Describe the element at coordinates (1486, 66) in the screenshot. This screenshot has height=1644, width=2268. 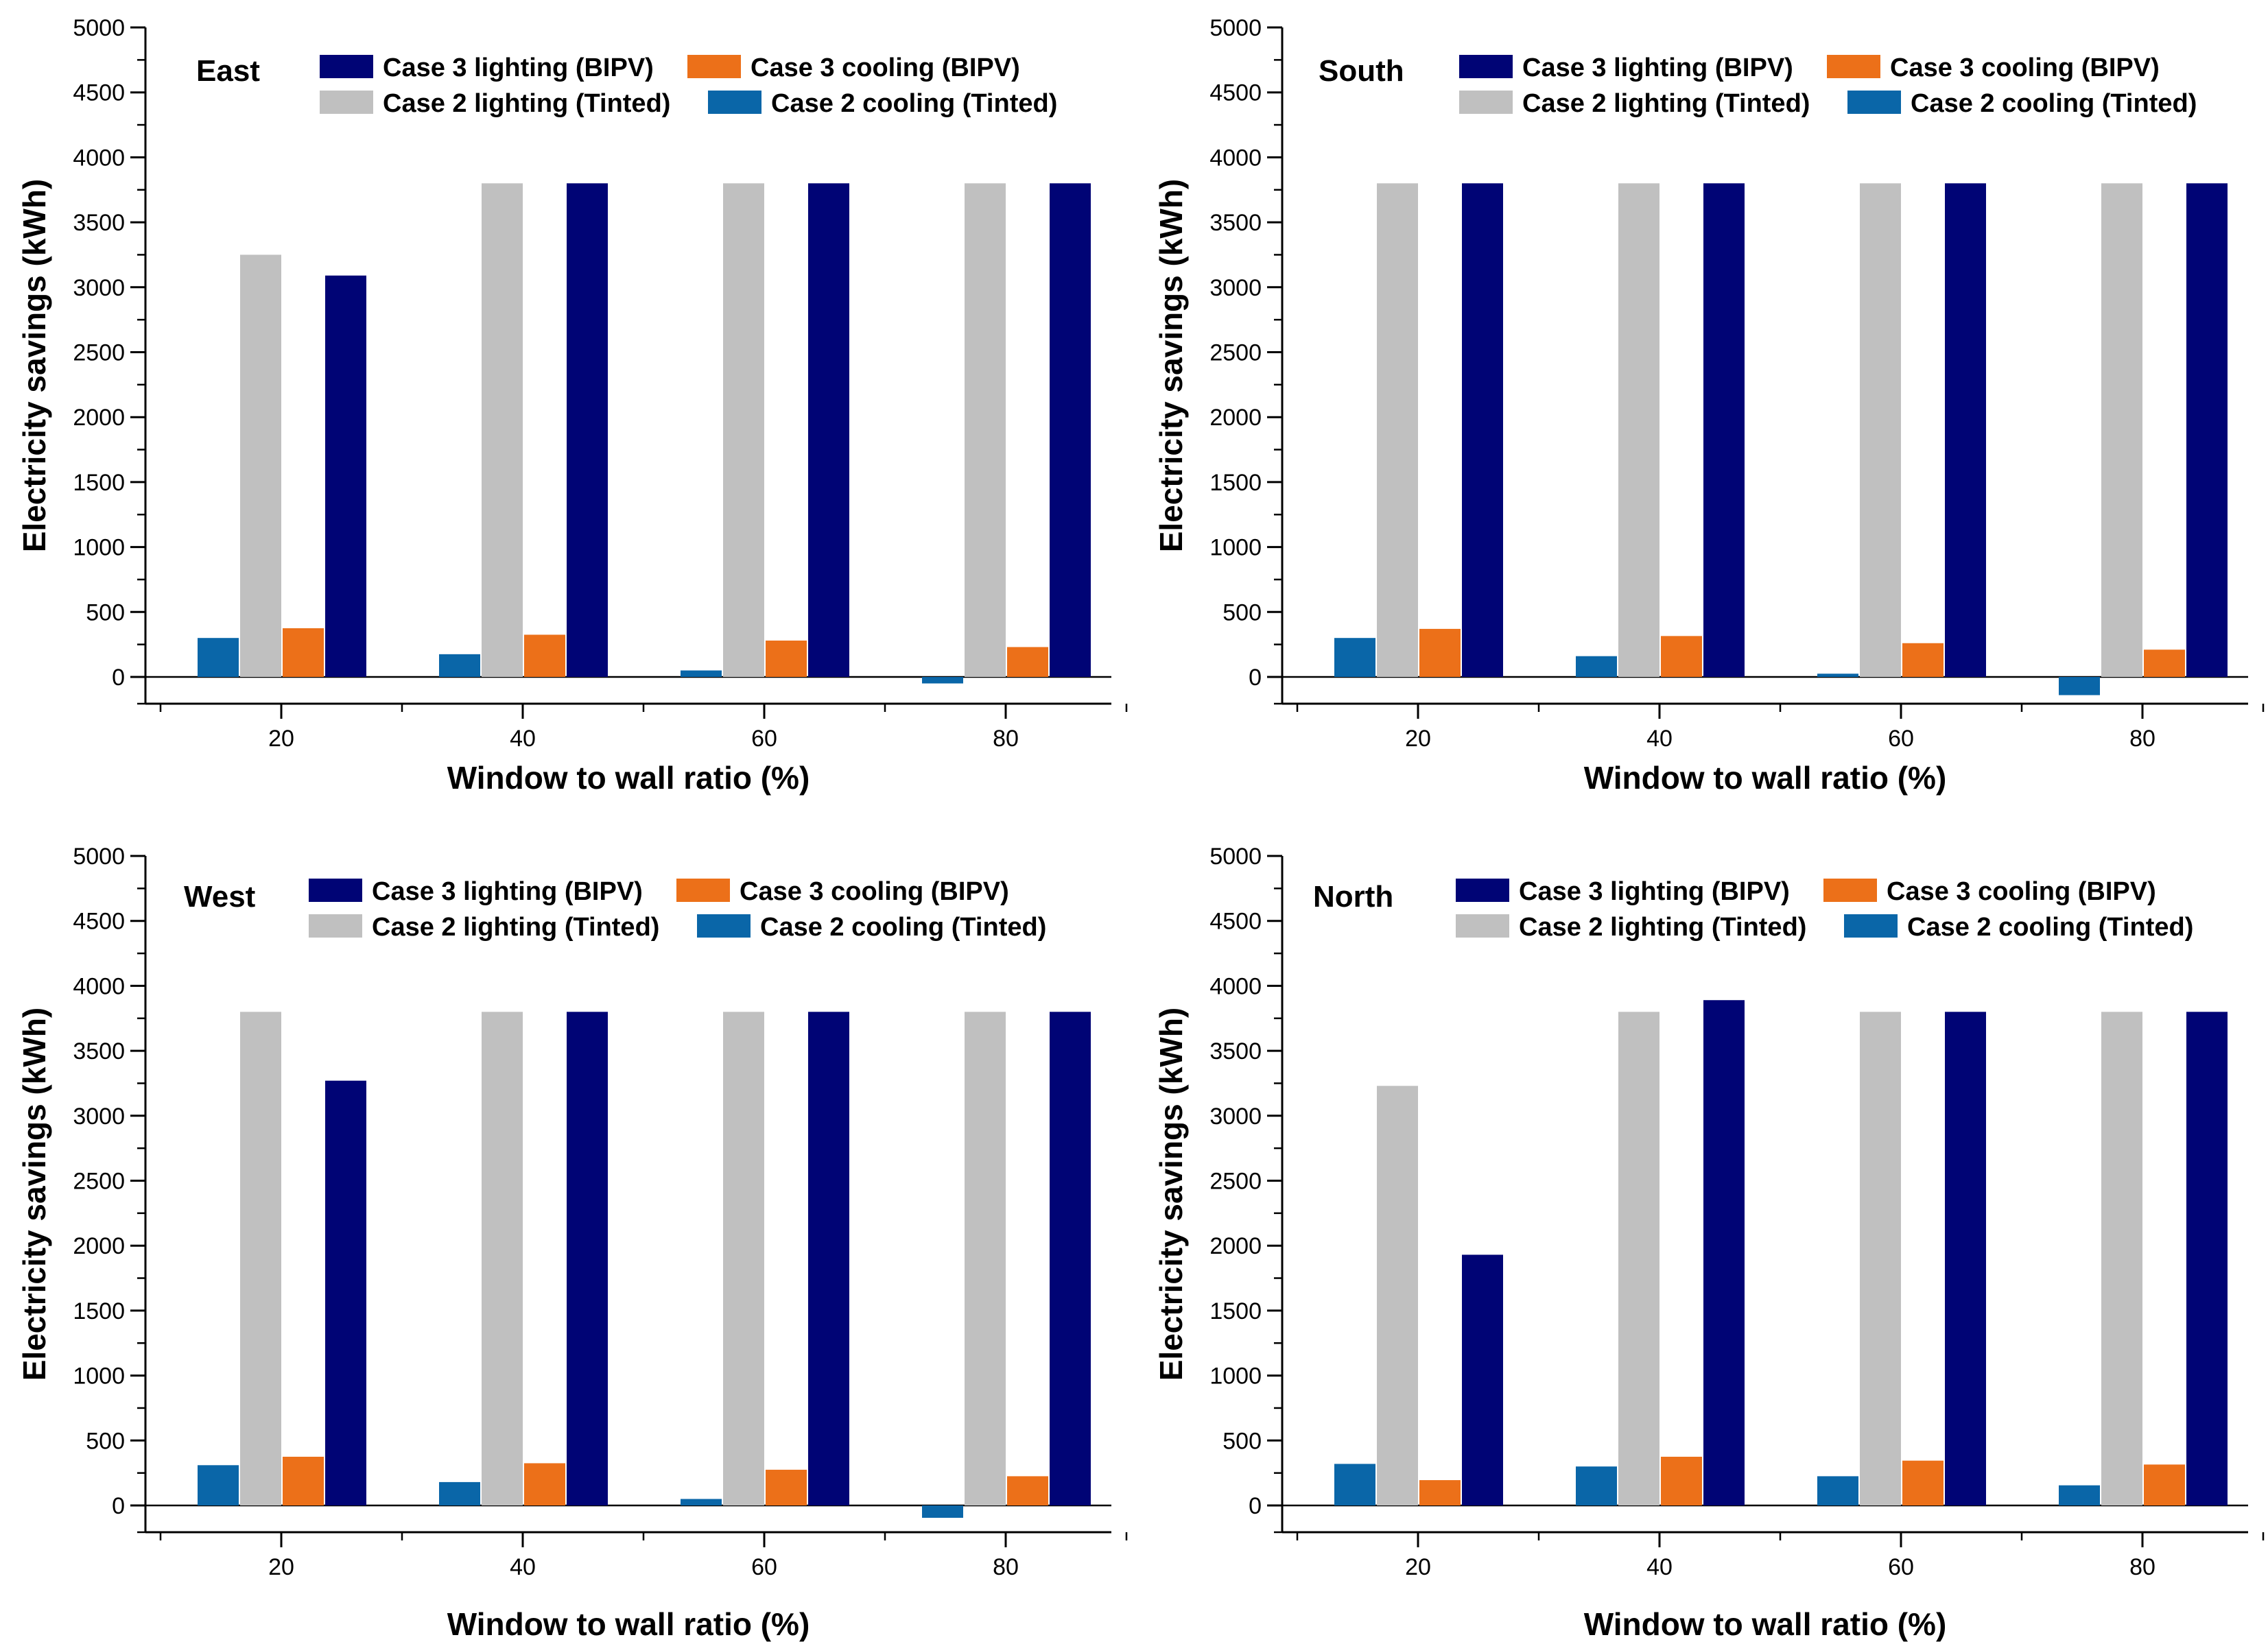
I see `legend-swatch-case3_lighting` at that location.